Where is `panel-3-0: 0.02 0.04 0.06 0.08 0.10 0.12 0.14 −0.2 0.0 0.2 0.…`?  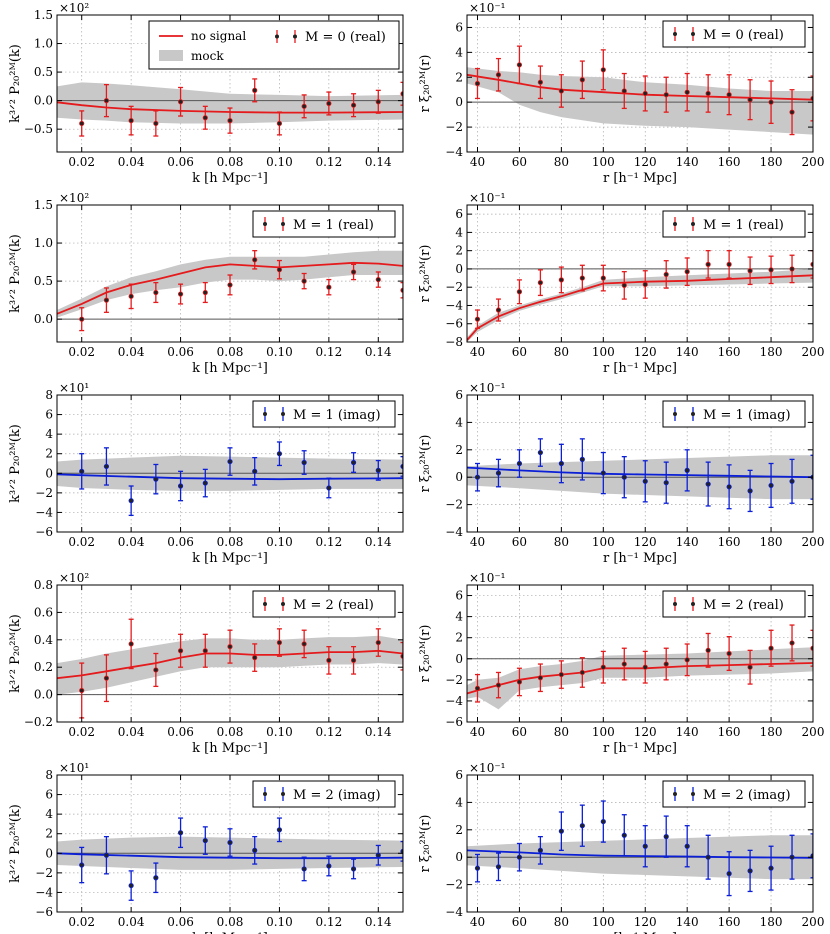 panel-3-0: 0.02 0.04 0.06 0.08 0.10 0.12 0.14 −0.2 0.0 0.2 0.… is located at coordinates (206, 663).